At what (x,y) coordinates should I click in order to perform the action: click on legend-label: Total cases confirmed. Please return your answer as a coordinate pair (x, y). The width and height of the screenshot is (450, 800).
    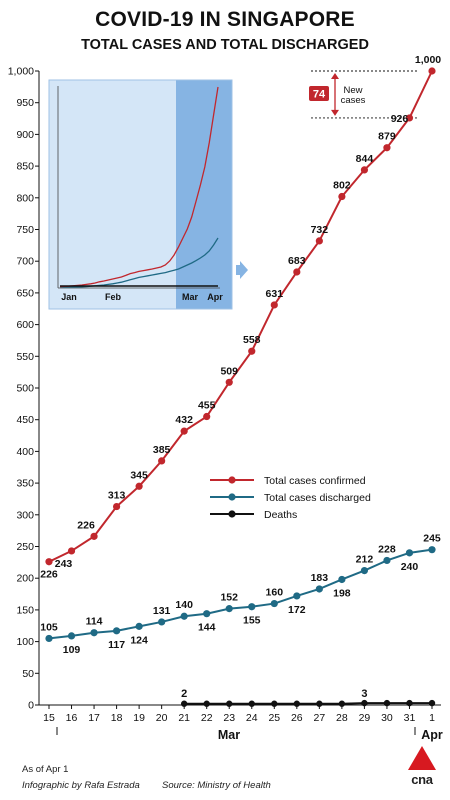
    Looking at the image, I should click on (315, 481).